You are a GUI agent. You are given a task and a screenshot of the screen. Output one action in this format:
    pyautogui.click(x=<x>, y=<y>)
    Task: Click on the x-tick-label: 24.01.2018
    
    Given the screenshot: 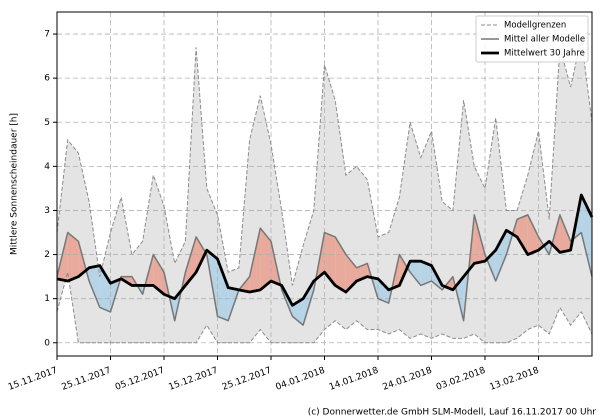 What is the action you would take?
    pyautogui.click(x=408, y=379)
    